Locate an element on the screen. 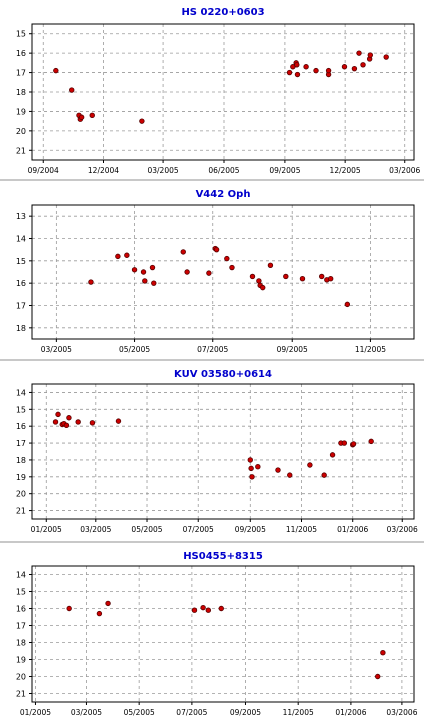 The image size is (424, 726). chart-title: KUV 03580+0614 is located at coordinates (223, 374).